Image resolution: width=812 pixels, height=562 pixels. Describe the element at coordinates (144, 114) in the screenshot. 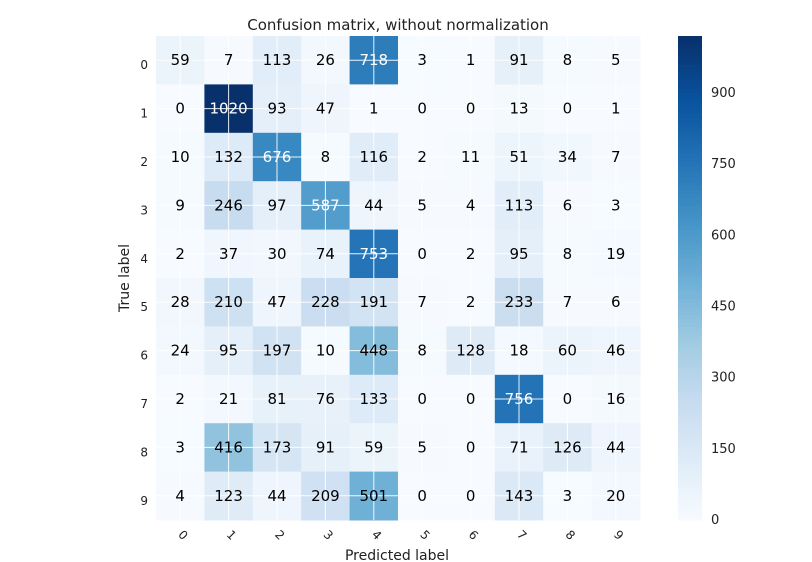

I see `y-tick-label: 1` at that location.